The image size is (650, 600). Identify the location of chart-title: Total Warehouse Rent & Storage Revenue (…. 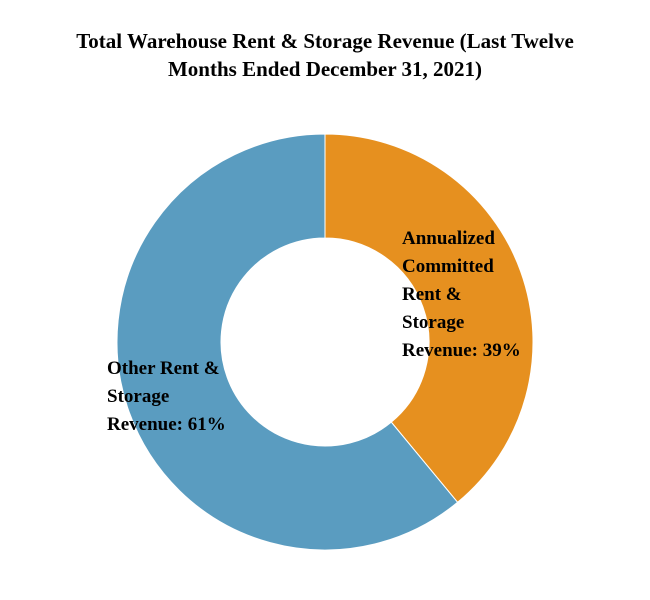
(325, 55).